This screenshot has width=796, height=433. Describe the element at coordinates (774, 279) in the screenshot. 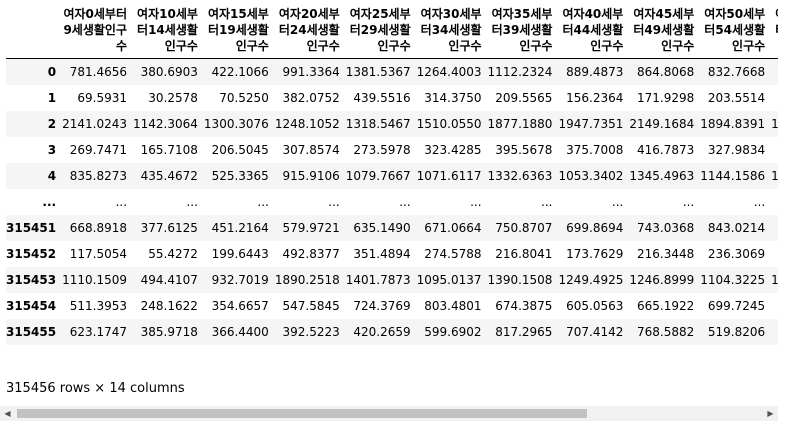

I see `table-cell: 1438.0000` at that location.